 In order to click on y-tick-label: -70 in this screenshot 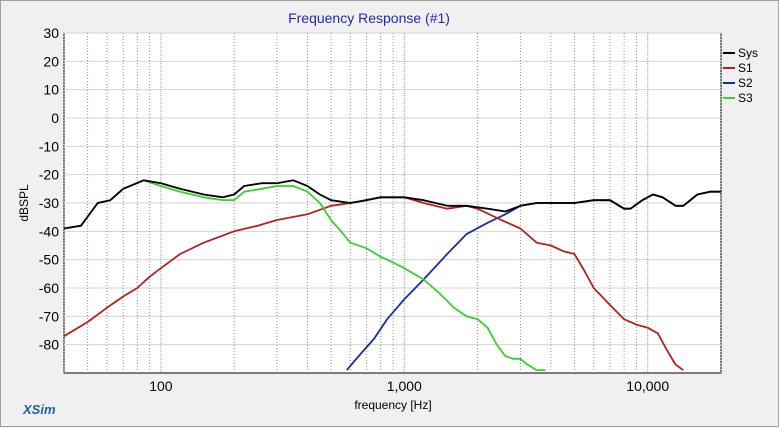, I will do `click(49, 316)`.